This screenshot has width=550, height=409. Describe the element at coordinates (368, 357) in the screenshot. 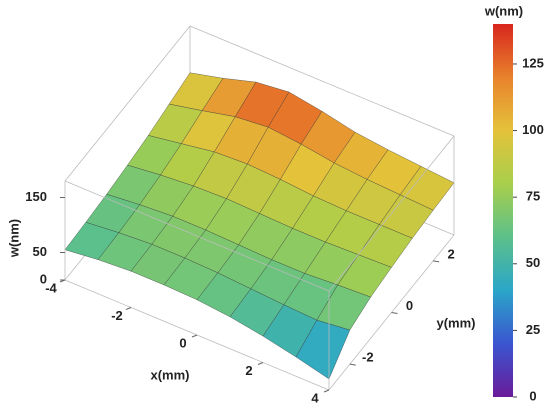

I see `y-tick-label: -2` at that location.